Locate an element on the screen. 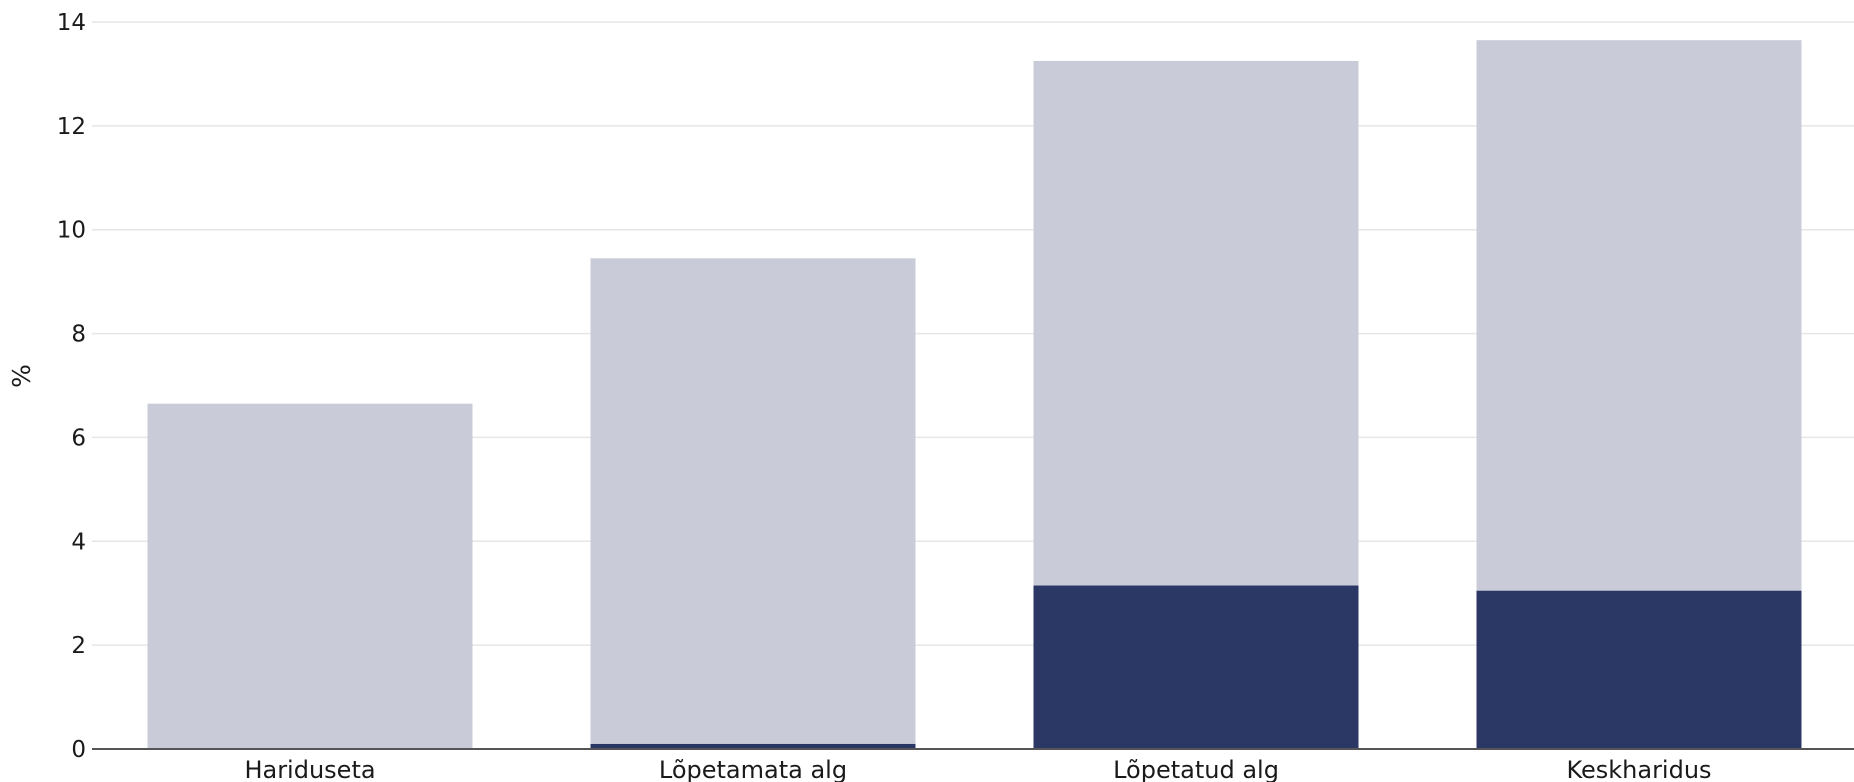  x-category-label: Hariduseta is located at coordinates (309, 769).